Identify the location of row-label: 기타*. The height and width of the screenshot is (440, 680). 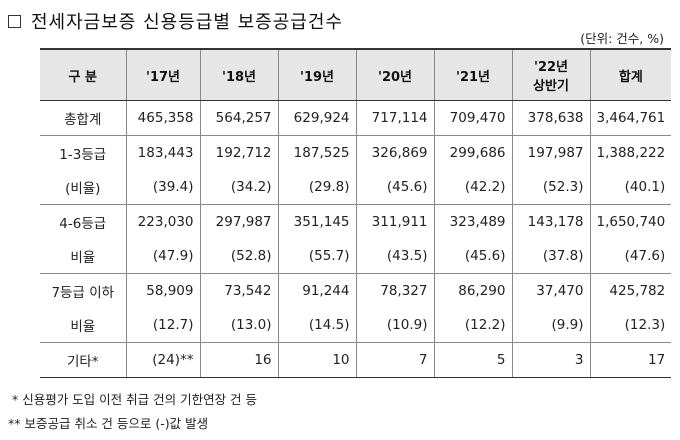
(83, 360).